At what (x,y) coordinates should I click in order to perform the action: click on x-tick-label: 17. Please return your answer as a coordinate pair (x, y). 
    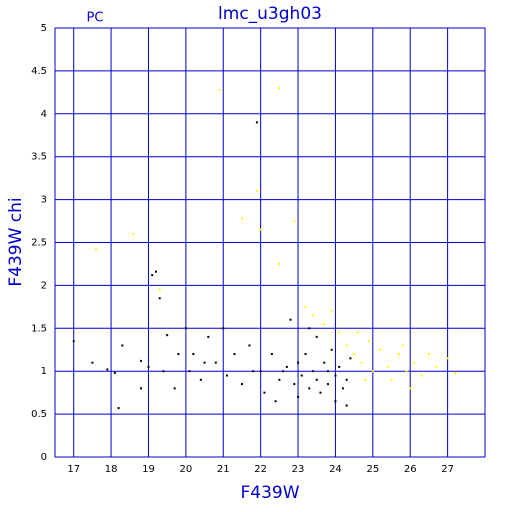
    Looking at the image, I should click on (73, 469).